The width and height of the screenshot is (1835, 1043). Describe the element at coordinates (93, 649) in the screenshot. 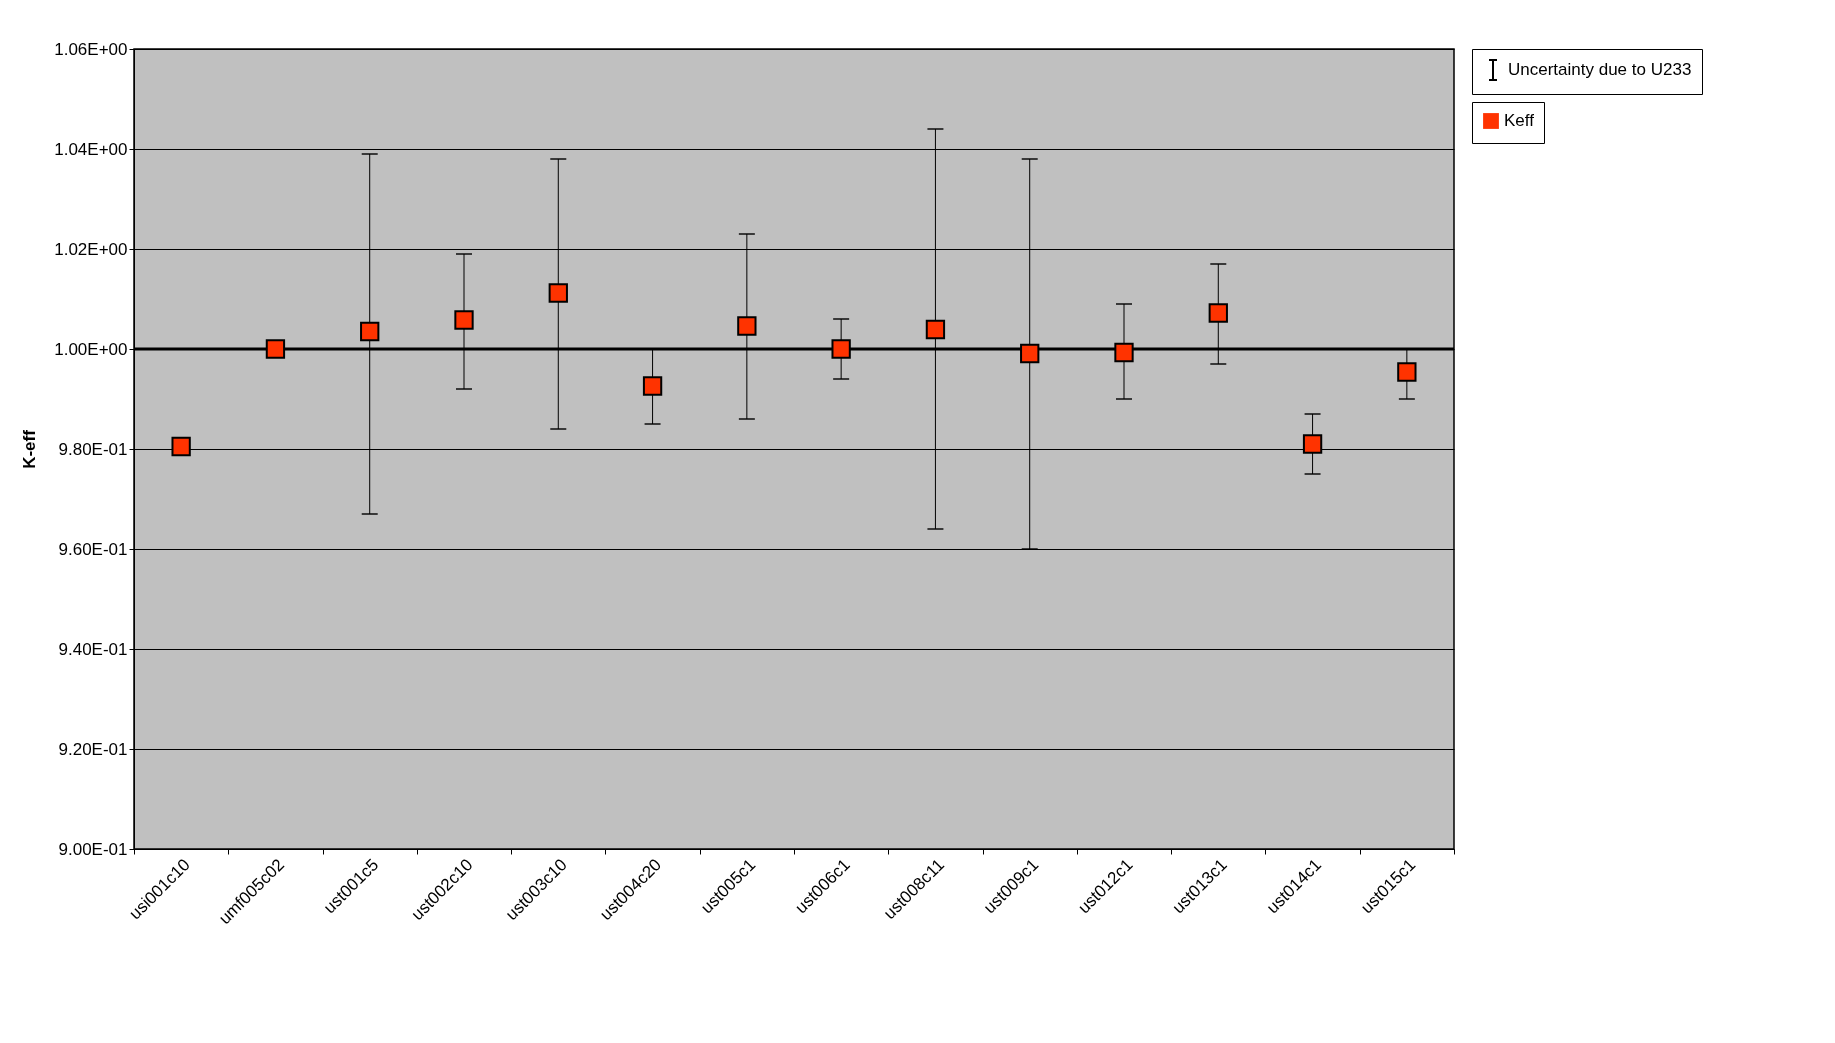

I see `y-tick-label: 9.40E-01` at that location.